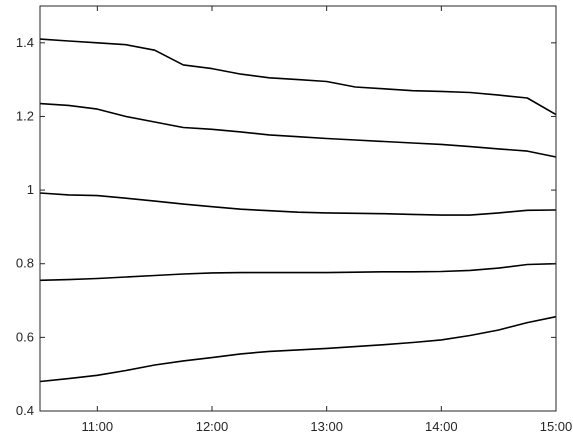 This screenshot has height=438, width=573. What do you see at coordinates (441, 426) in the screenshot?
I see `x-tick-label: 14:00` at bounding box center [441, 426].